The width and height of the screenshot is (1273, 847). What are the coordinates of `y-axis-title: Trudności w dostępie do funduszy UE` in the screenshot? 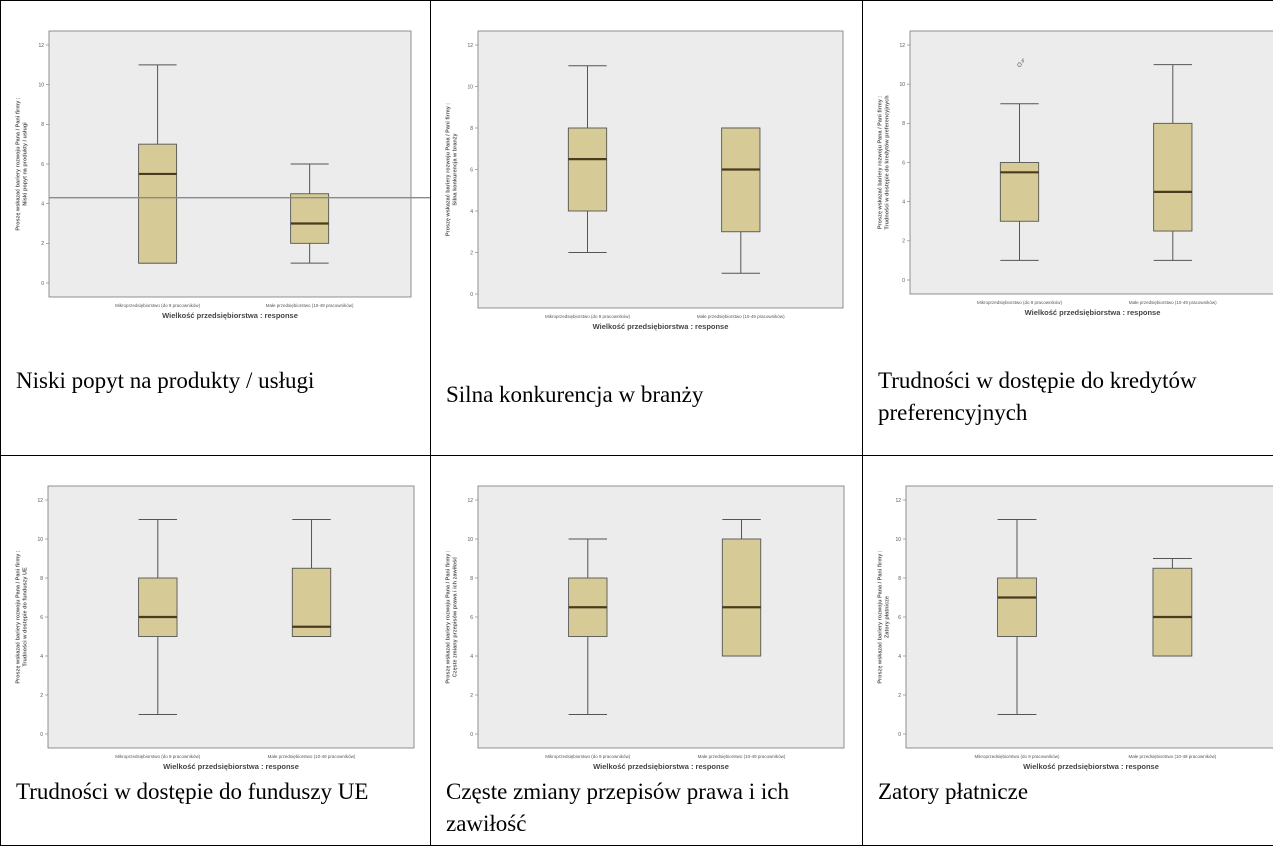 It's located at (26, 617).